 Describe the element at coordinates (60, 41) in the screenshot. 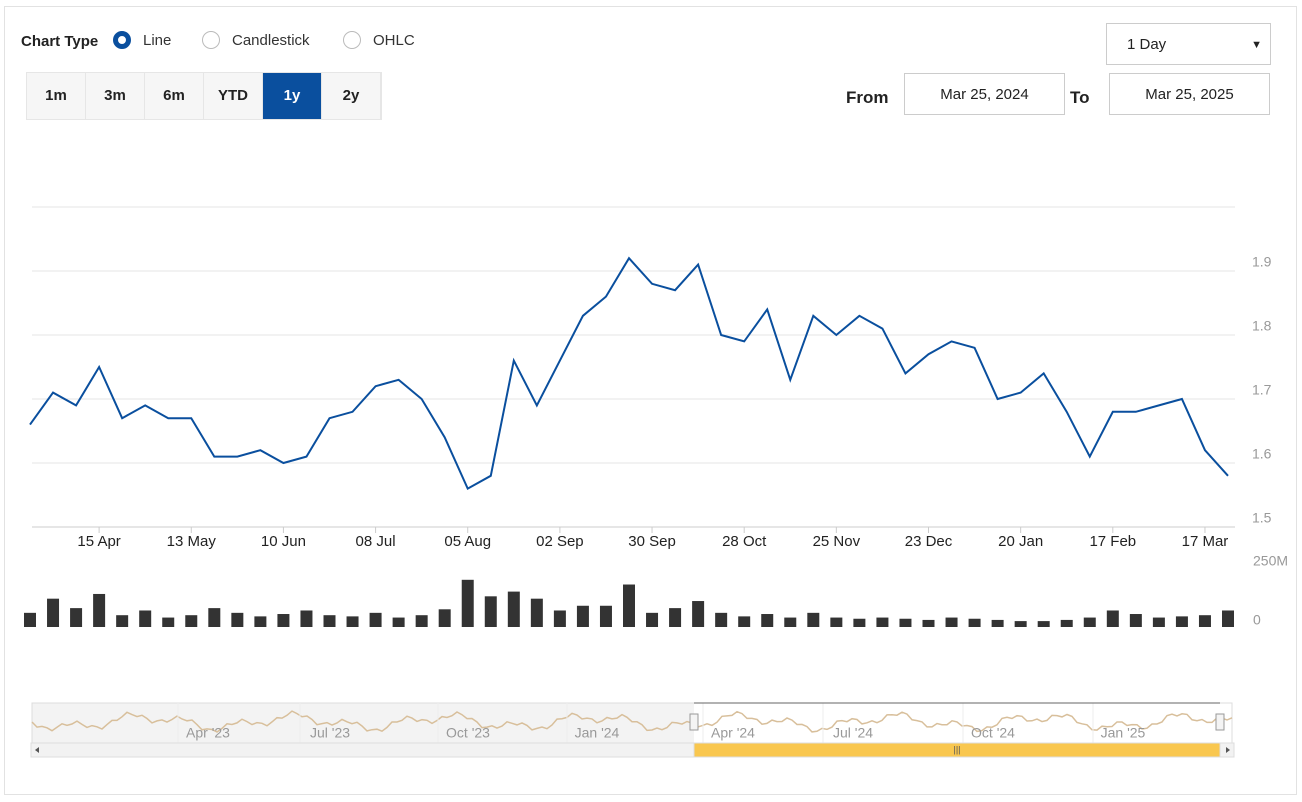

I see `chart-type-label: Chart Type` at that location.